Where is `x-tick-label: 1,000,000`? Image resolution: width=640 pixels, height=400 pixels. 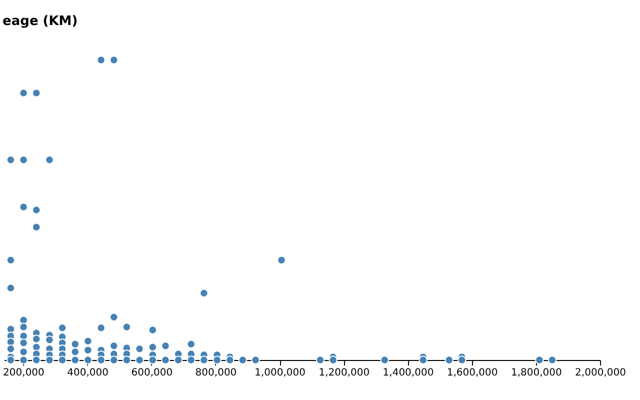 x-tick-label: 1,000,000 is located at coordinates (280, 373).